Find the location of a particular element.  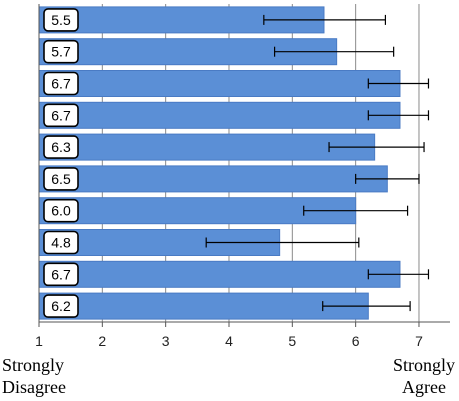

axis-end-right-line1: Strongly is located at coordinates (423, 365).